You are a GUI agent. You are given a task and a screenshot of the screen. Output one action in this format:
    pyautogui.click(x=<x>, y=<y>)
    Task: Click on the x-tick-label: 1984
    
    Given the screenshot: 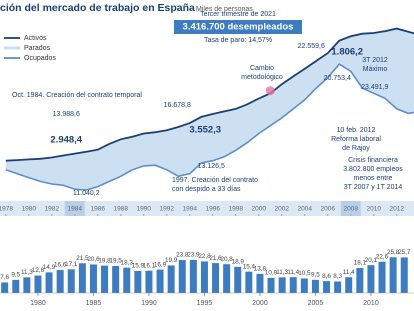 What is the action you would take?
    pyautogui.click(x=75, y=209)
    